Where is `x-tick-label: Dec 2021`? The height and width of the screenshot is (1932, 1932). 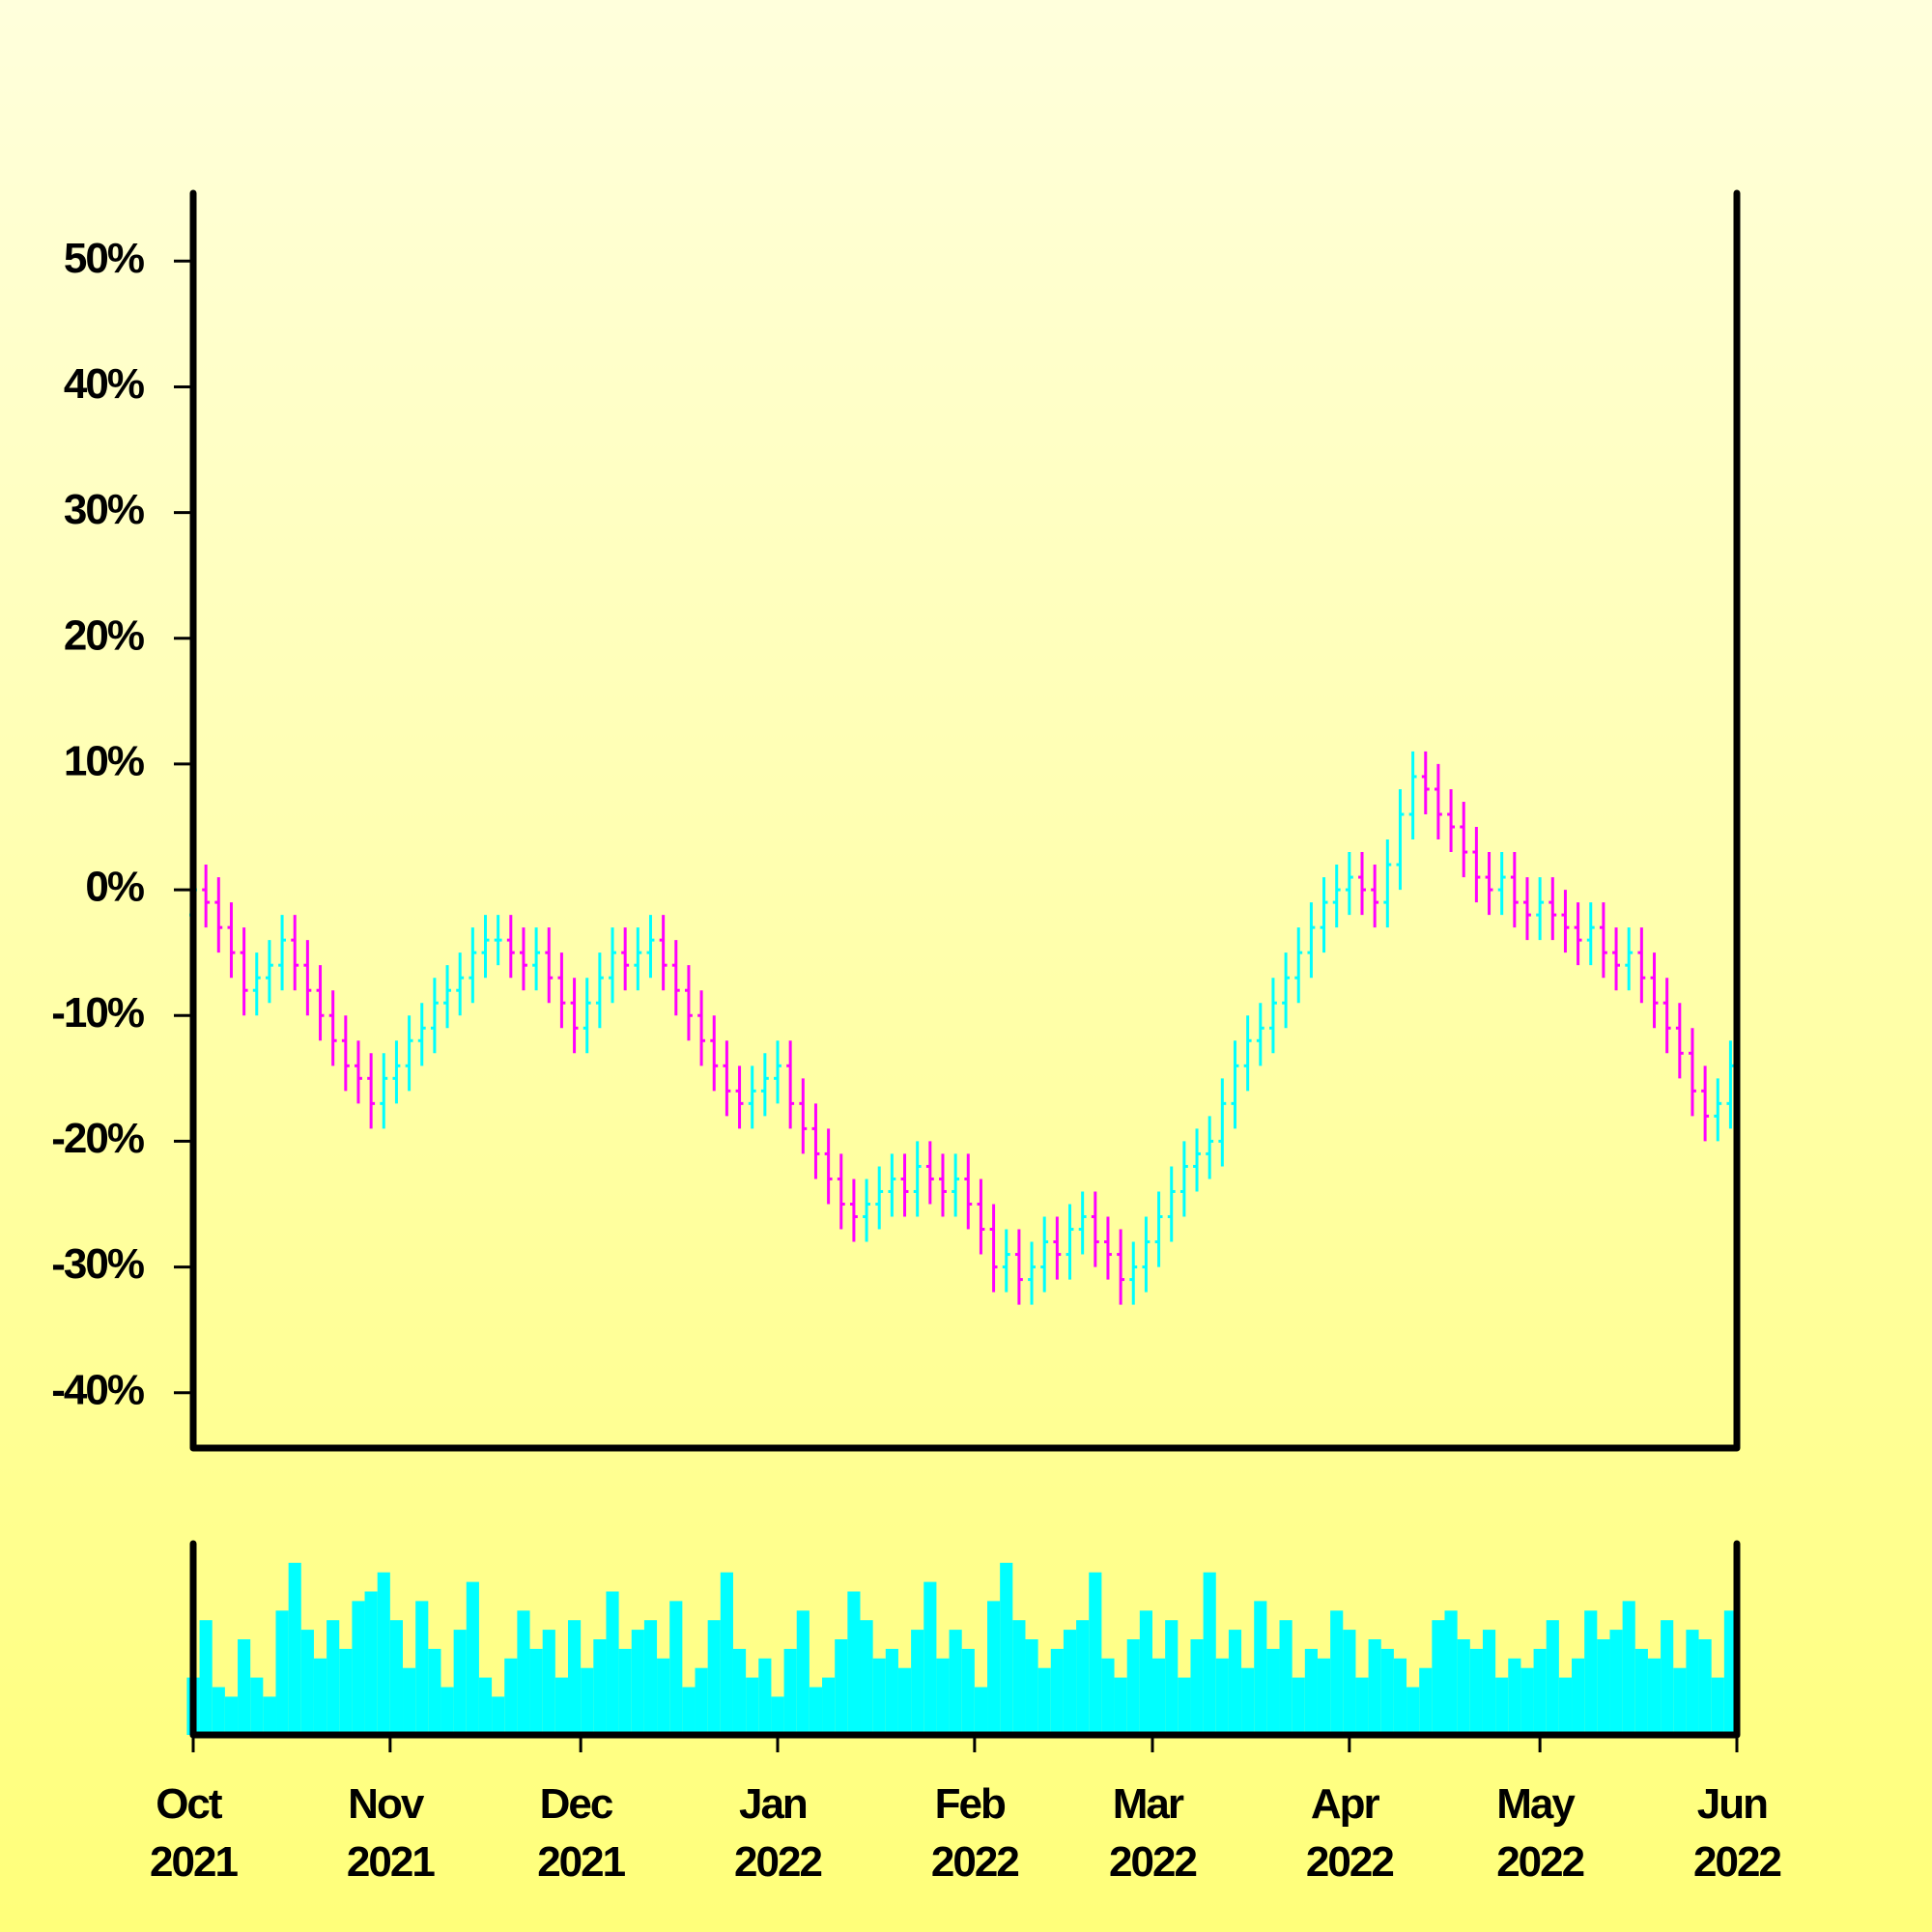
x-tick-label: Dec 2021 is located at coordinates (581, 1833).